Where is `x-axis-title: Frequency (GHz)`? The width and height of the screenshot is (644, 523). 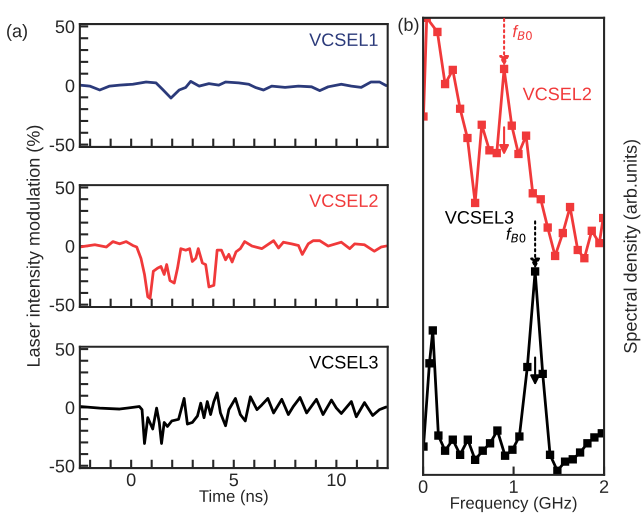
x-axis-title: Frequency (GHz) is located at coordinates (513, 504).